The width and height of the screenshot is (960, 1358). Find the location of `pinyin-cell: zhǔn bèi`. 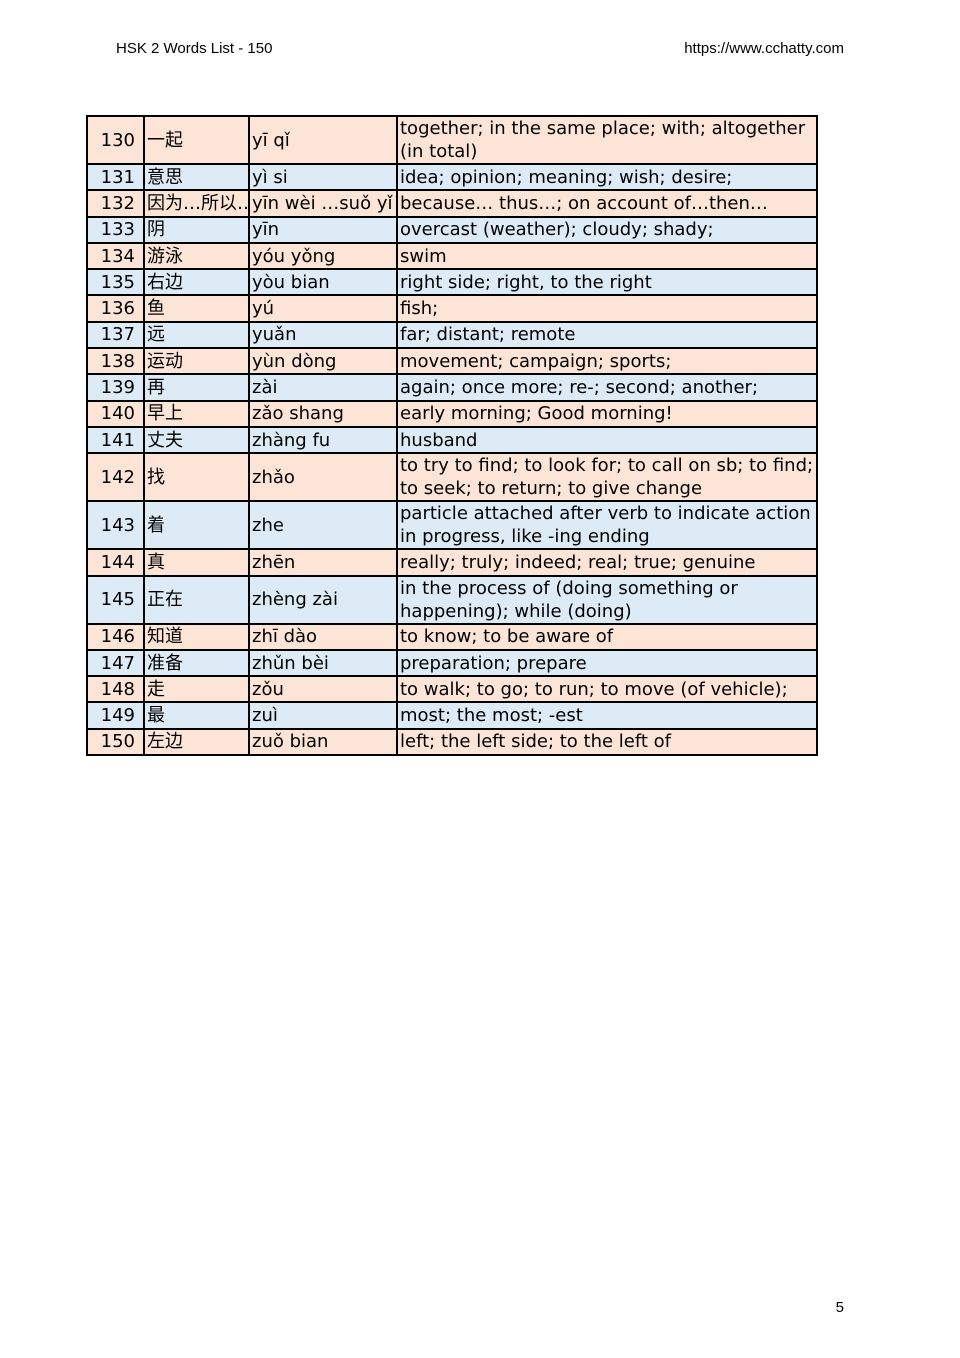

pinyin-cell: zhǔn bèi is located at coordinates (323, 663).